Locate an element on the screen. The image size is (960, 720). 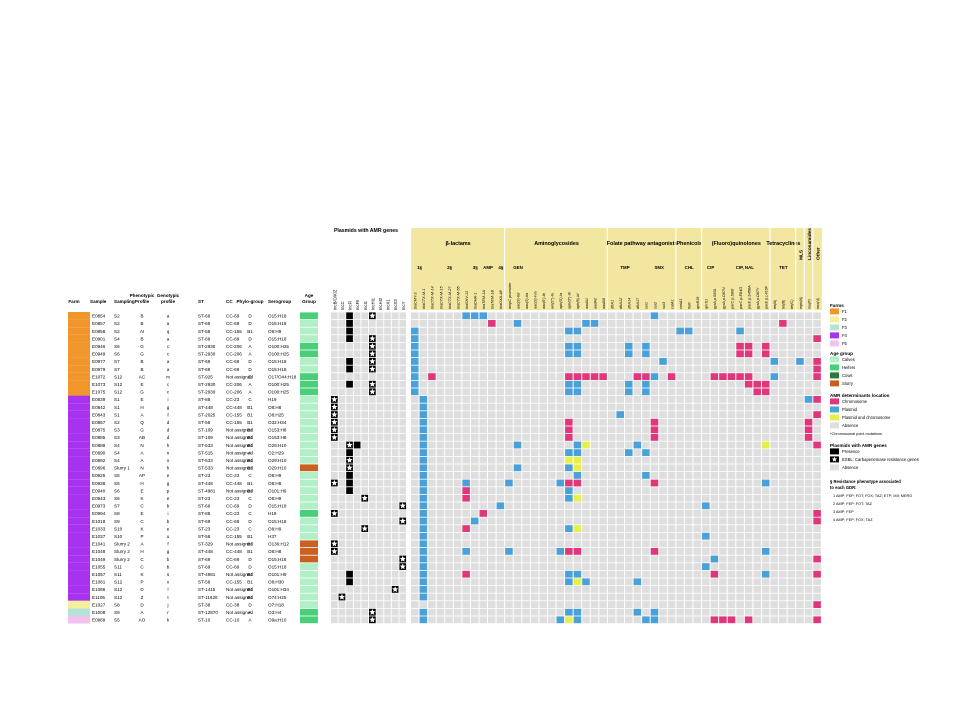
row-genotypic-profile: a is located at coordinates (168, 338).